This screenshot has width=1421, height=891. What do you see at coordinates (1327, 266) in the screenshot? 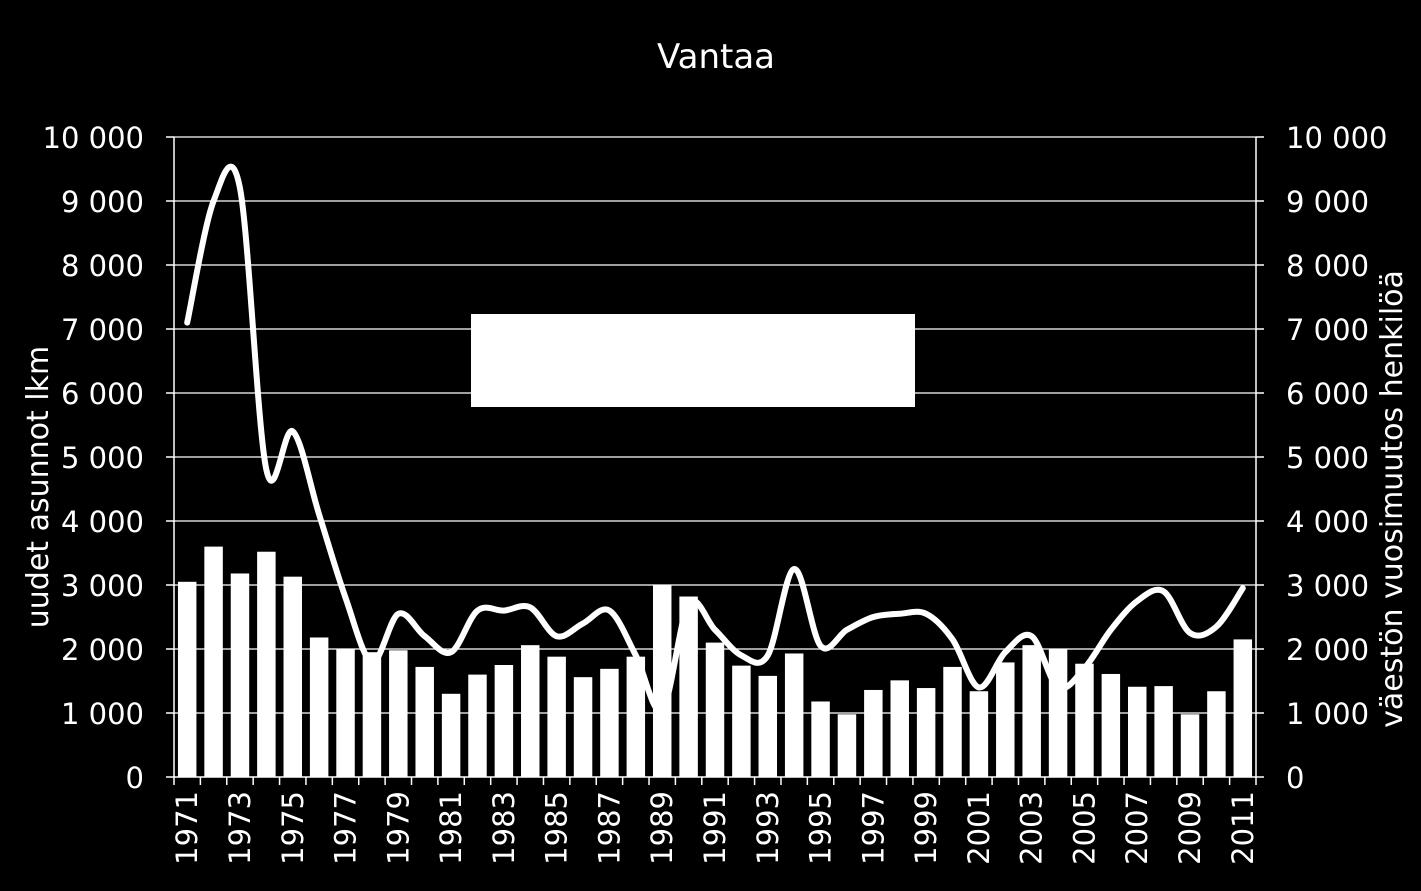
I see `right-tick-label: 8 000` at bounding box center [1327, 266].